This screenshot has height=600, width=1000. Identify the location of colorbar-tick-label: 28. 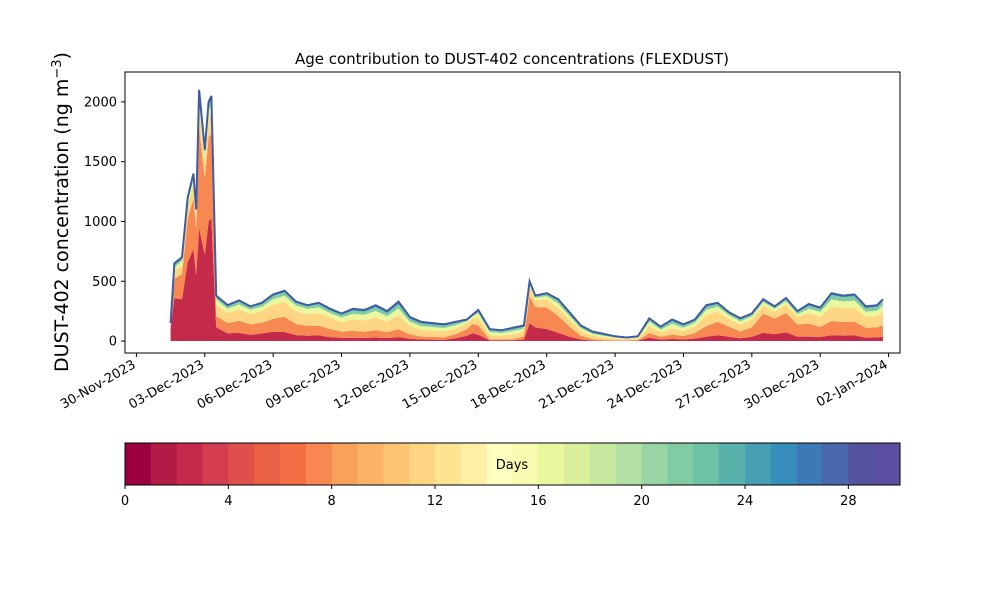
(848, 501).